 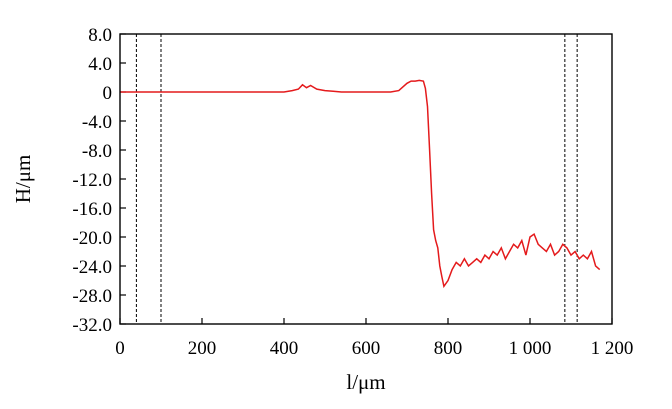 I want to click on y-tick-label: 8.0, so click(x=100, y=35).